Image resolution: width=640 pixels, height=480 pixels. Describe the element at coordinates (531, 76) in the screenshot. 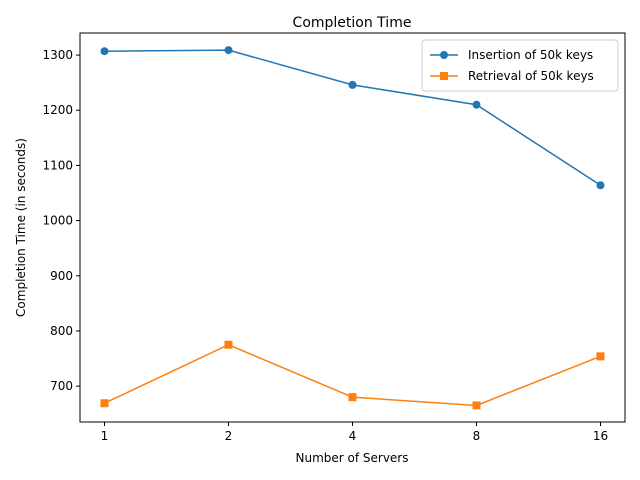

I see `legend-label: Retrieval of 50k keys` at that location.